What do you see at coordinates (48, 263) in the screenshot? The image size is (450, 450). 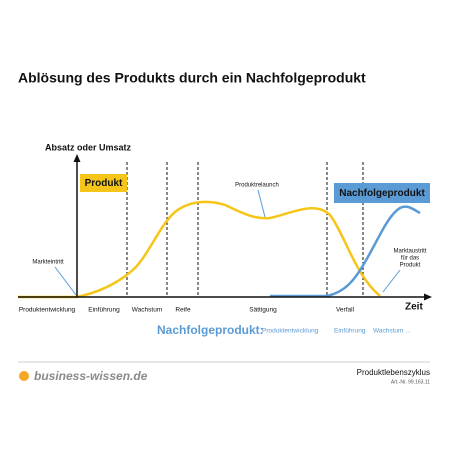 I see `annotation: Markteintritt` at bounding box center [48, 263].